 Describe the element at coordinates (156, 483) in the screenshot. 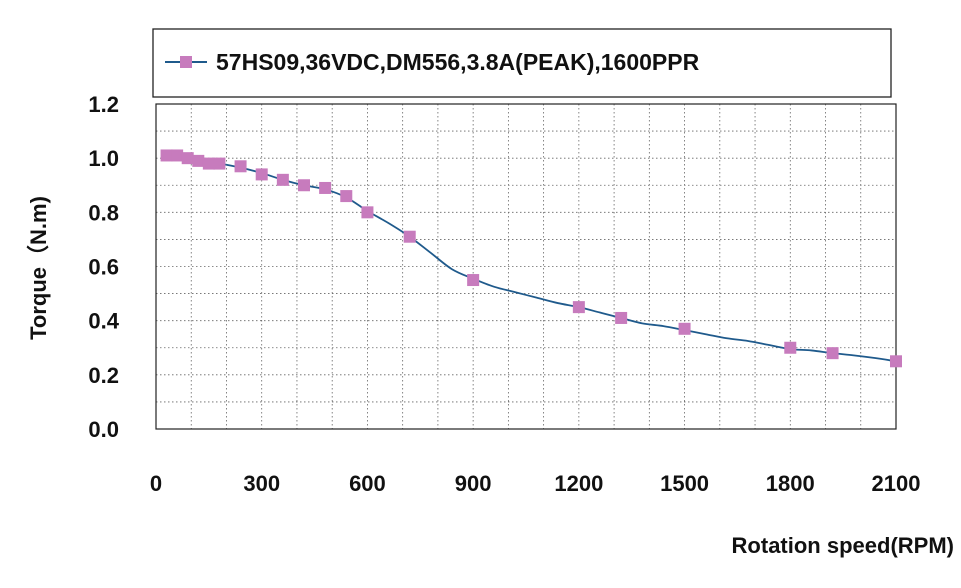

I see `x-tick-label: 0` at that location.